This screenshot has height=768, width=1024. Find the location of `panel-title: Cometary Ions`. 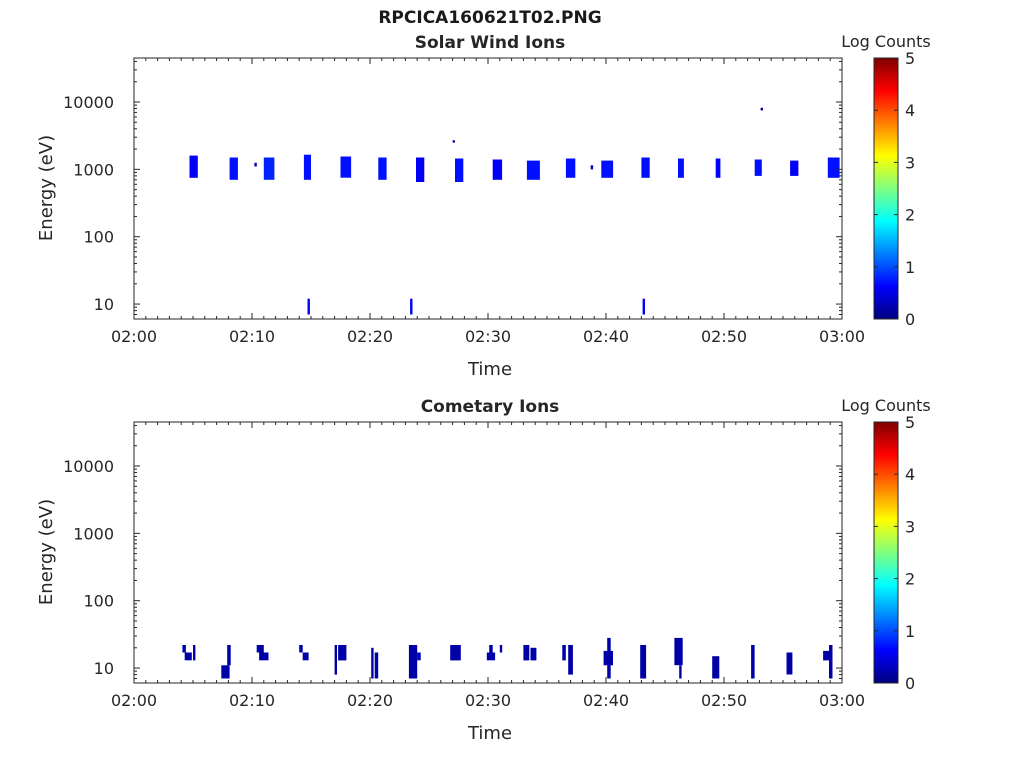

panel-title: Cometary Ions is located at coordinates (490, 407).